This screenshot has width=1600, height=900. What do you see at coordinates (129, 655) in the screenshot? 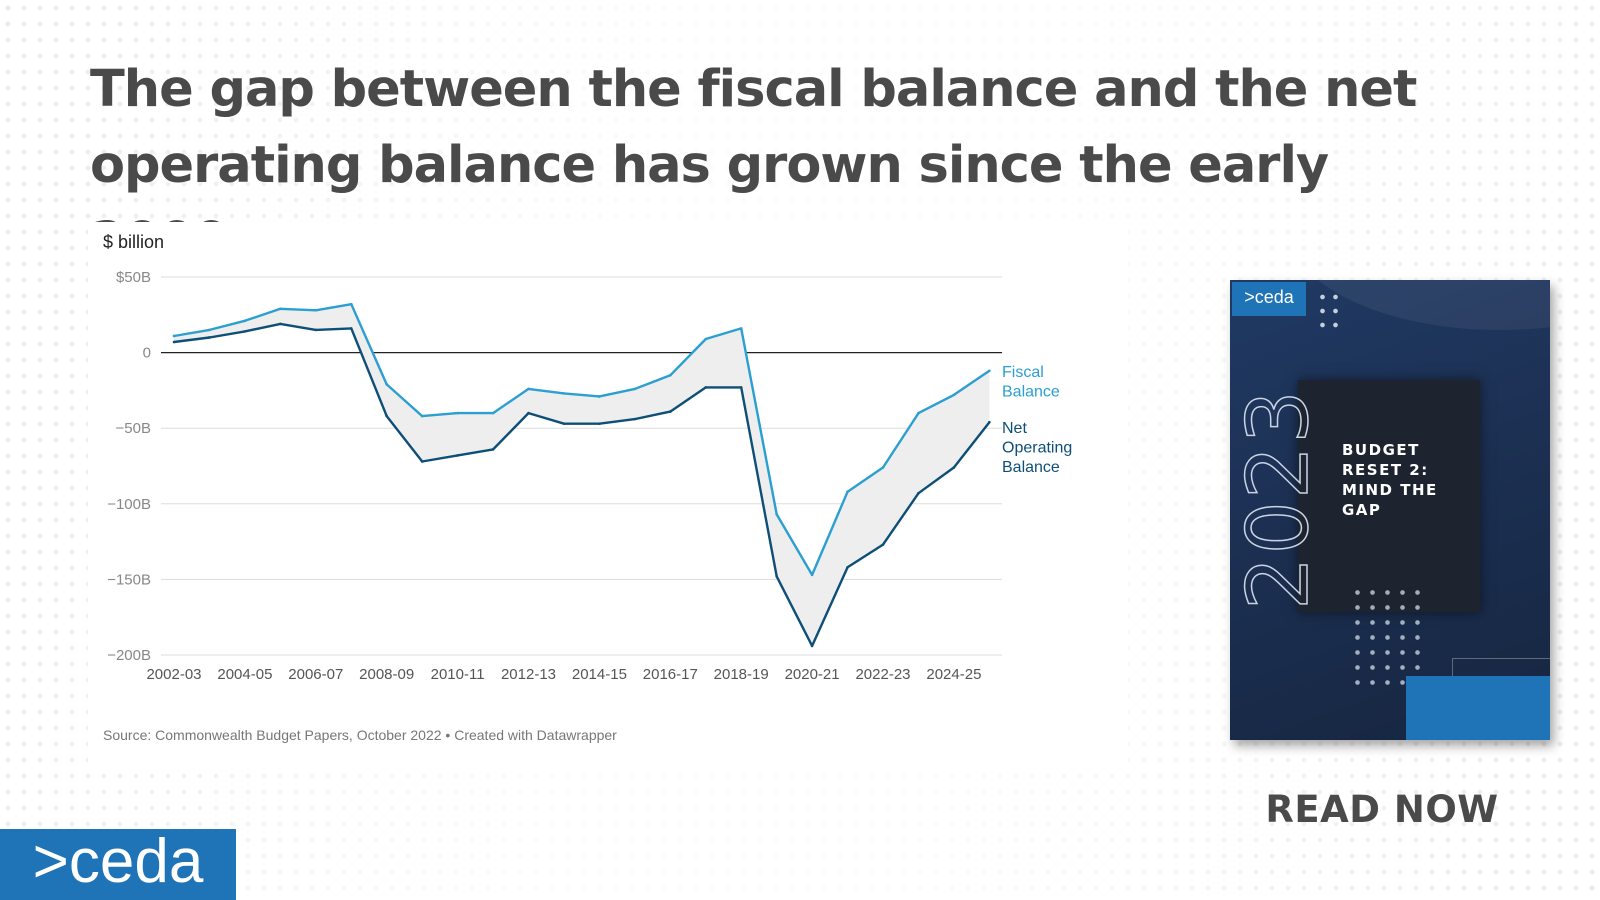
I see `y-tick-label: −200B` at bounding box center [129, 655].